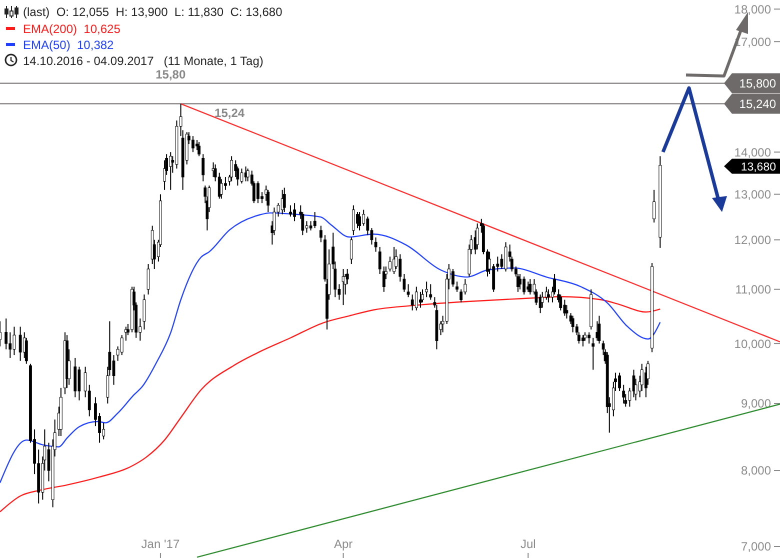  Describe the element at coordinates (753, 194) in the screenshot. I see `y-tick-label: 13,000` at that location.